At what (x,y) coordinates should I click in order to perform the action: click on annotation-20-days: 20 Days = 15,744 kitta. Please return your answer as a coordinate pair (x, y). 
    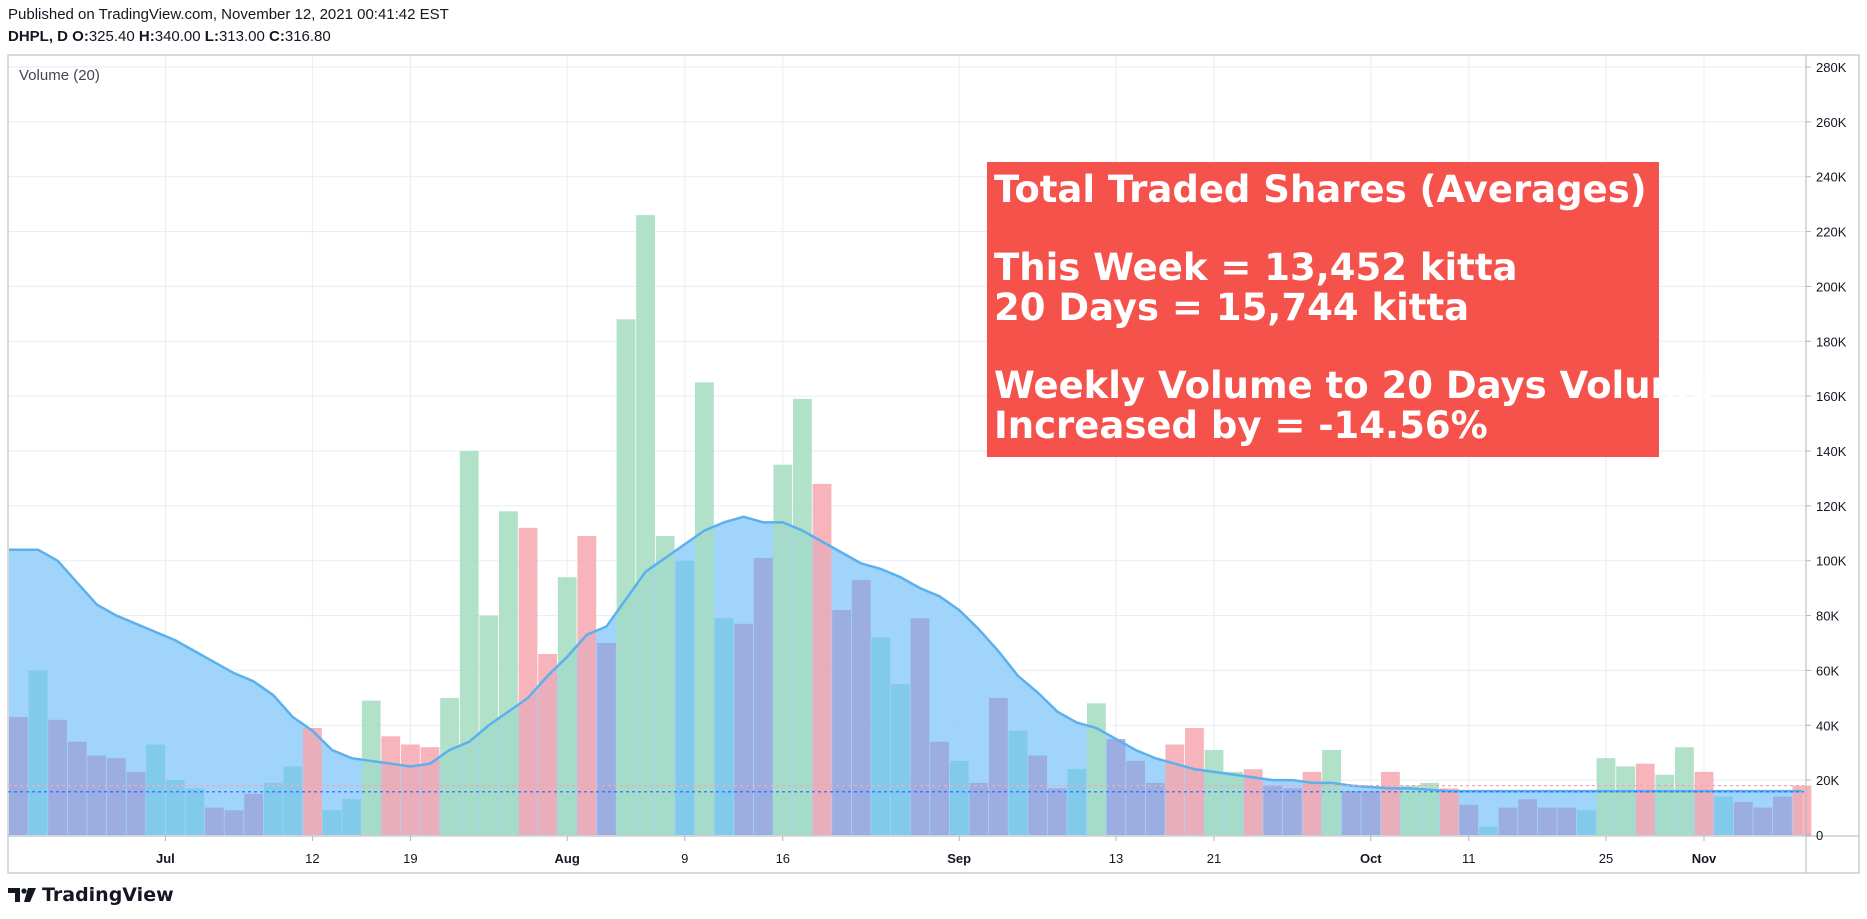
    Looking at the image, I should click on (1232, 307).